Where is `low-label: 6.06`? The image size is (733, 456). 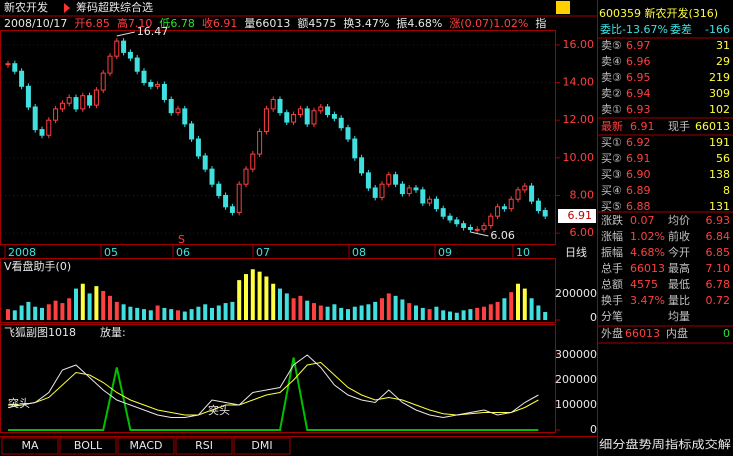
low-label: 6.06 is located at coordinates (502, 235).